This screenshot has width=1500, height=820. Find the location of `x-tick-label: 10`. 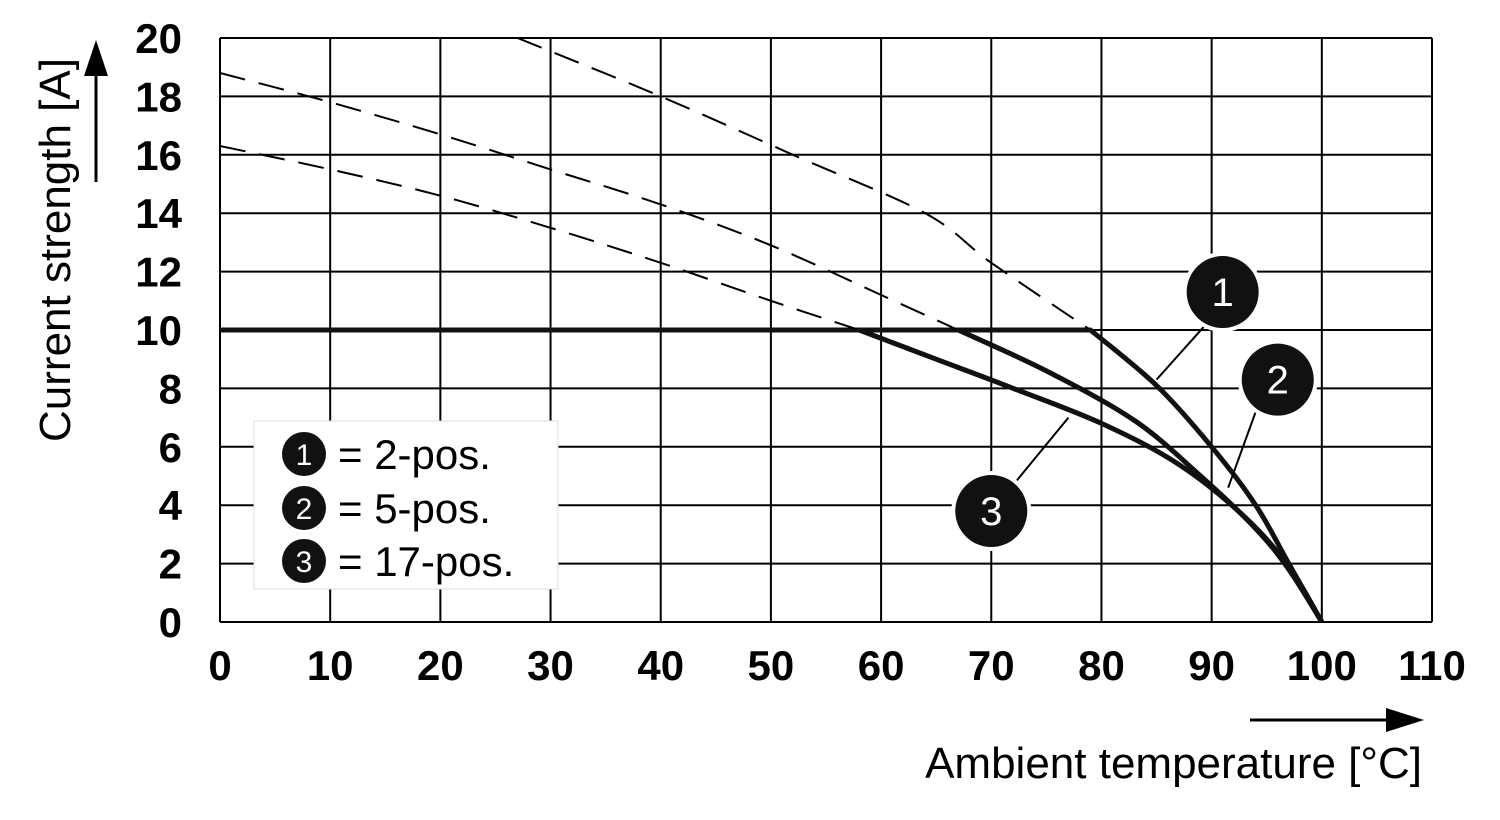

x-tick-label: 10 is located at coordinates (330, 665).